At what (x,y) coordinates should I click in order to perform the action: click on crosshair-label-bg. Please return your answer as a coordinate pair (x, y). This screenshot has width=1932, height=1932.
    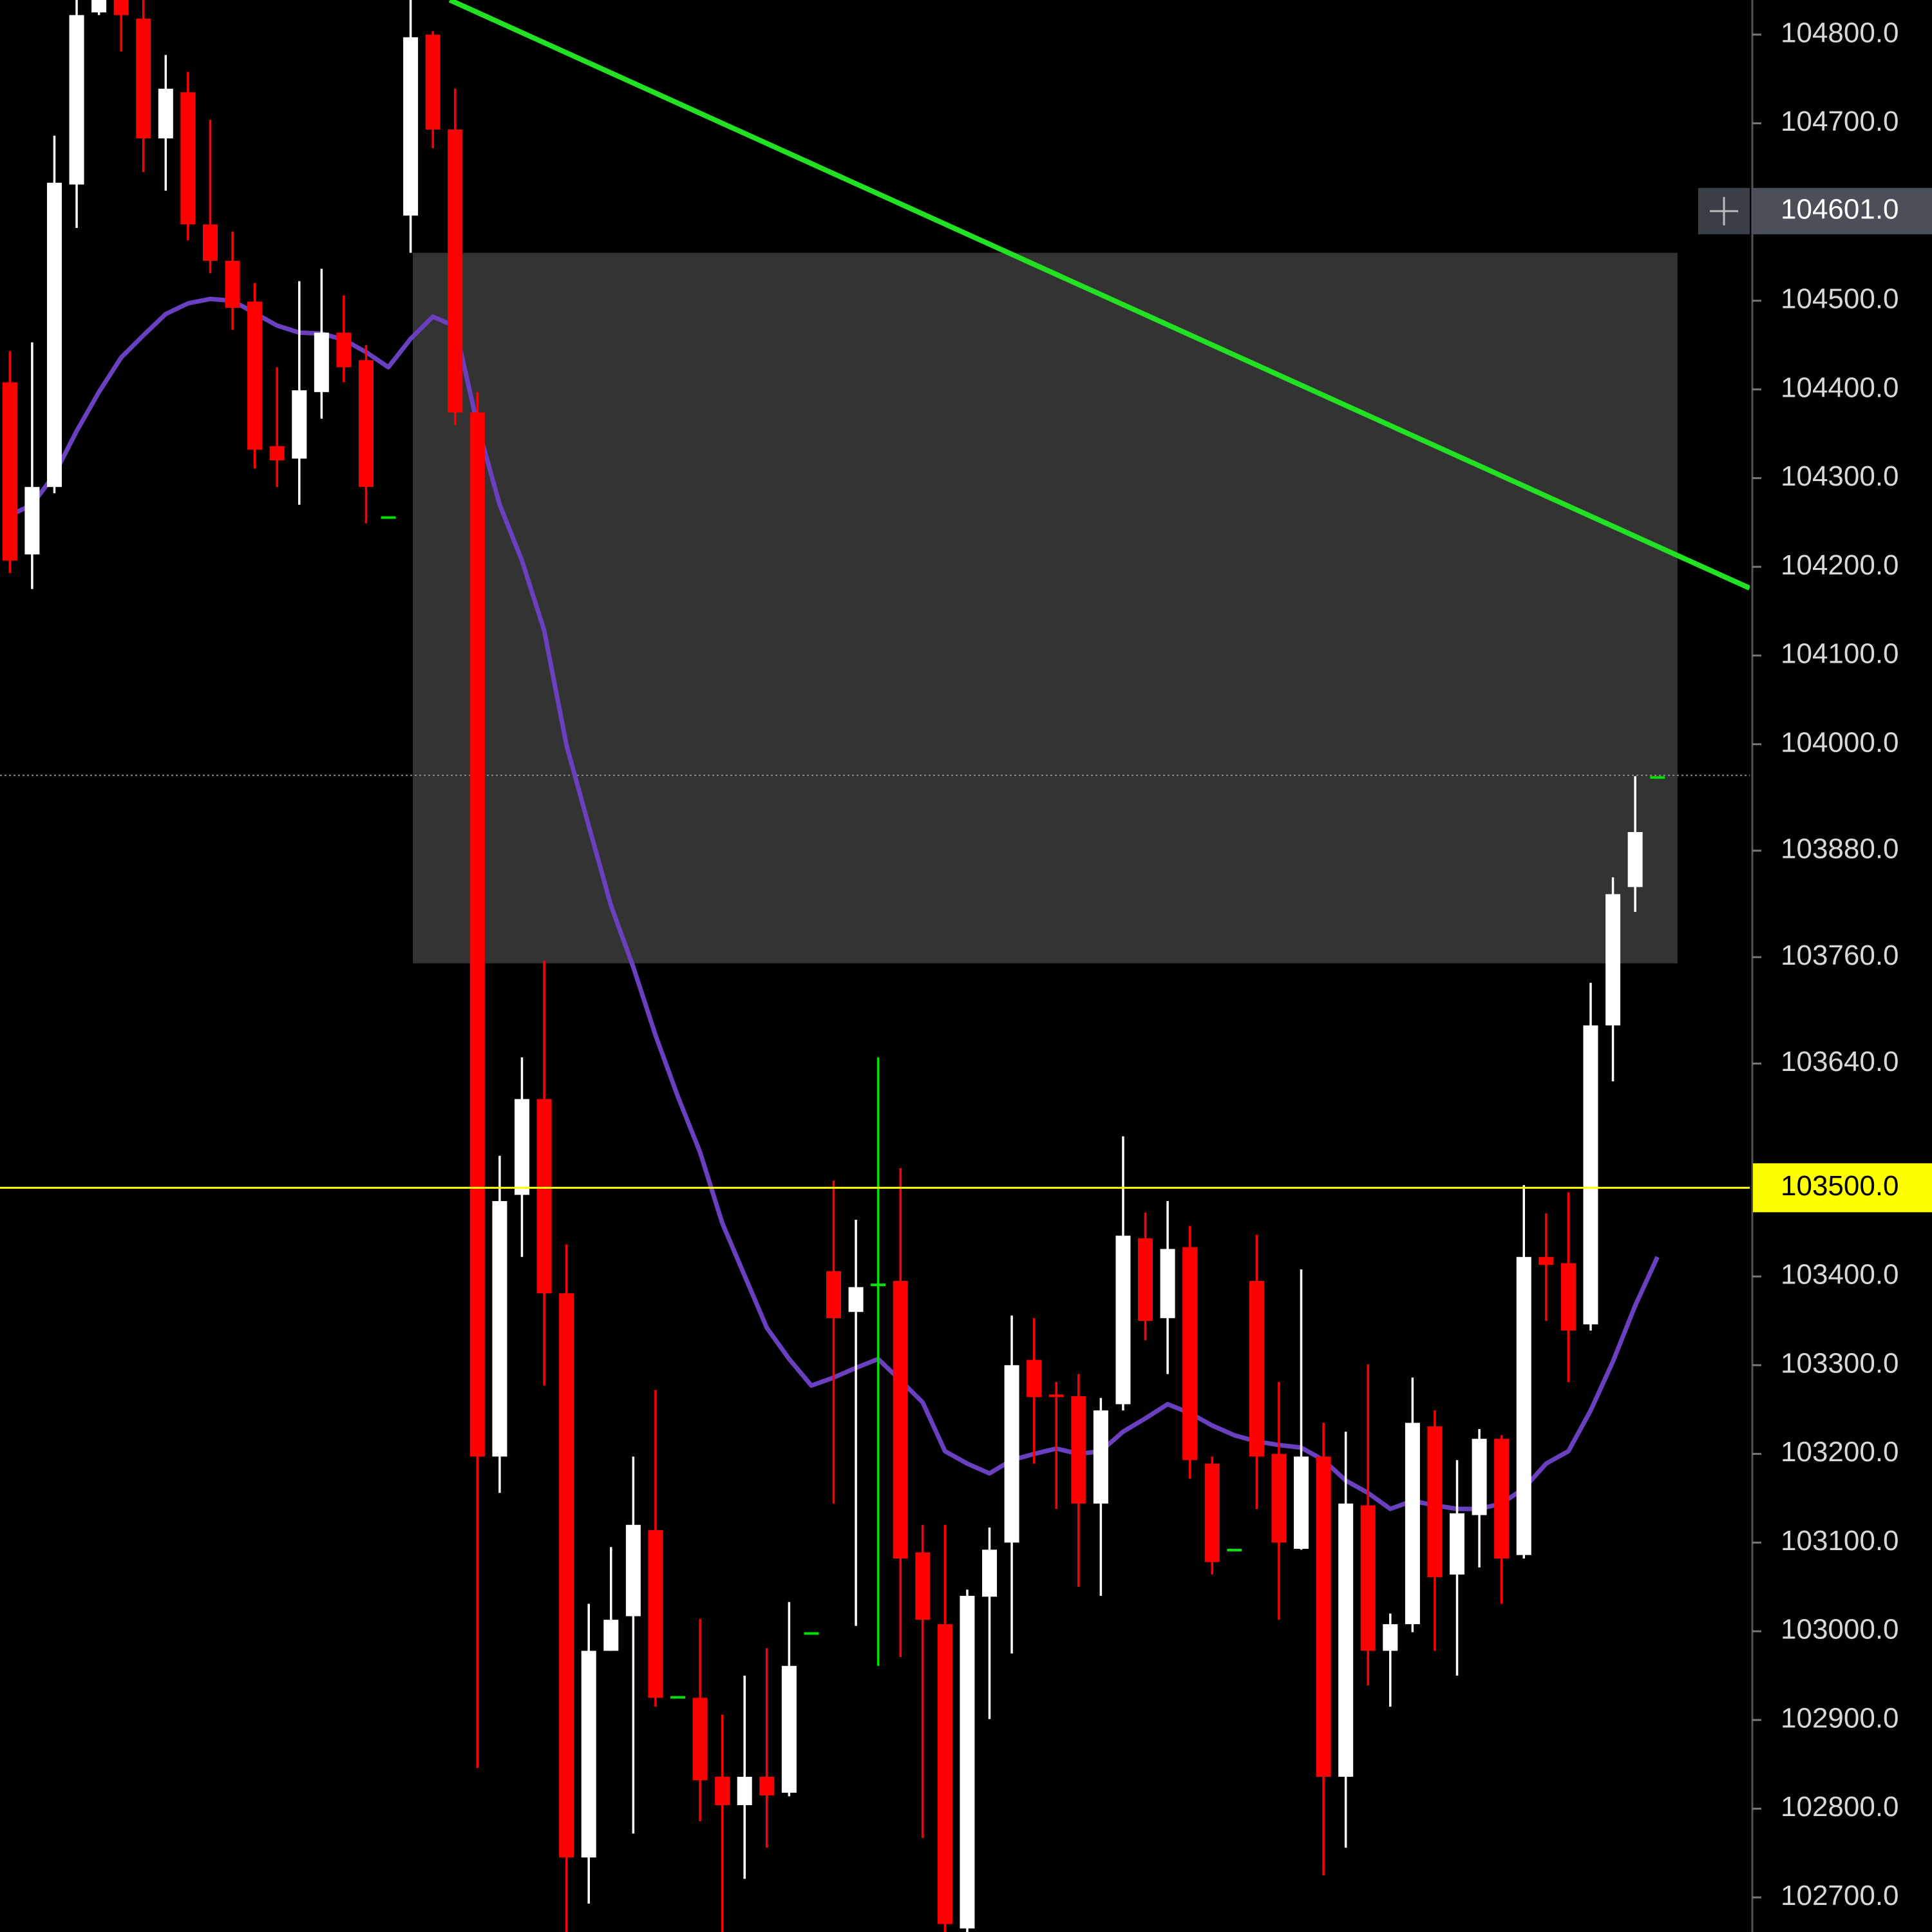
    Looking at the image, I should click on (1843, 210).